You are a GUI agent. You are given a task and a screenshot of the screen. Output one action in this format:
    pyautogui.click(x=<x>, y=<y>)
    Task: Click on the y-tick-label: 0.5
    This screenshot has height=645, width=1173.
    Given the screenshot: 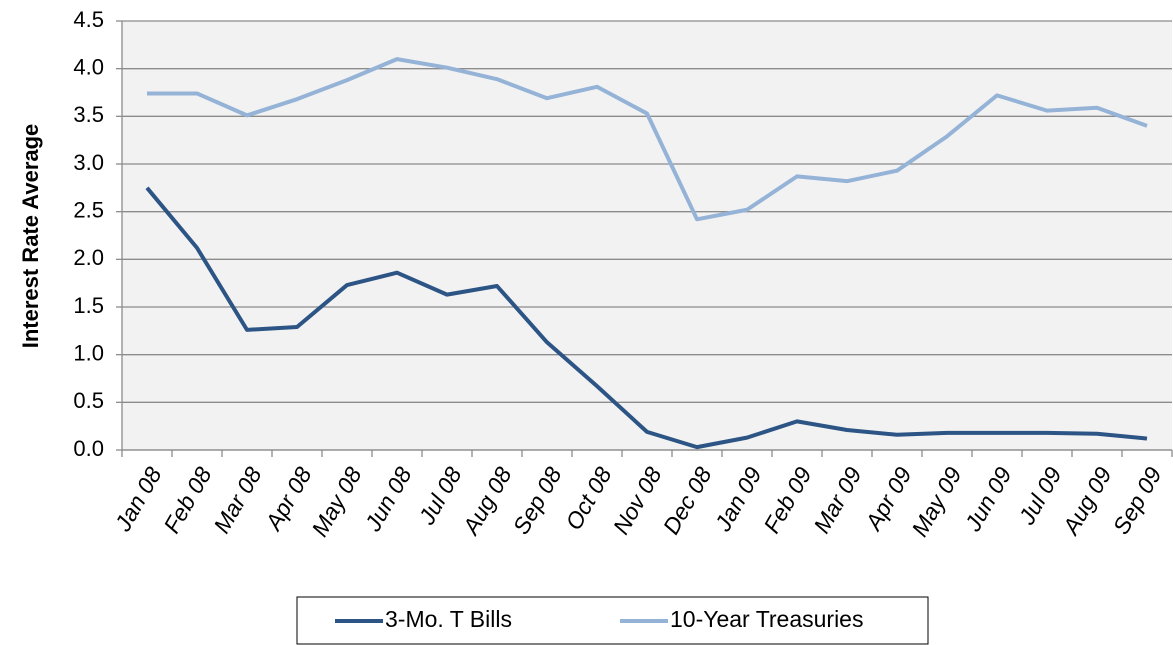 What is the action you would take?
    pyautogui.click(x=88, y=400)
    